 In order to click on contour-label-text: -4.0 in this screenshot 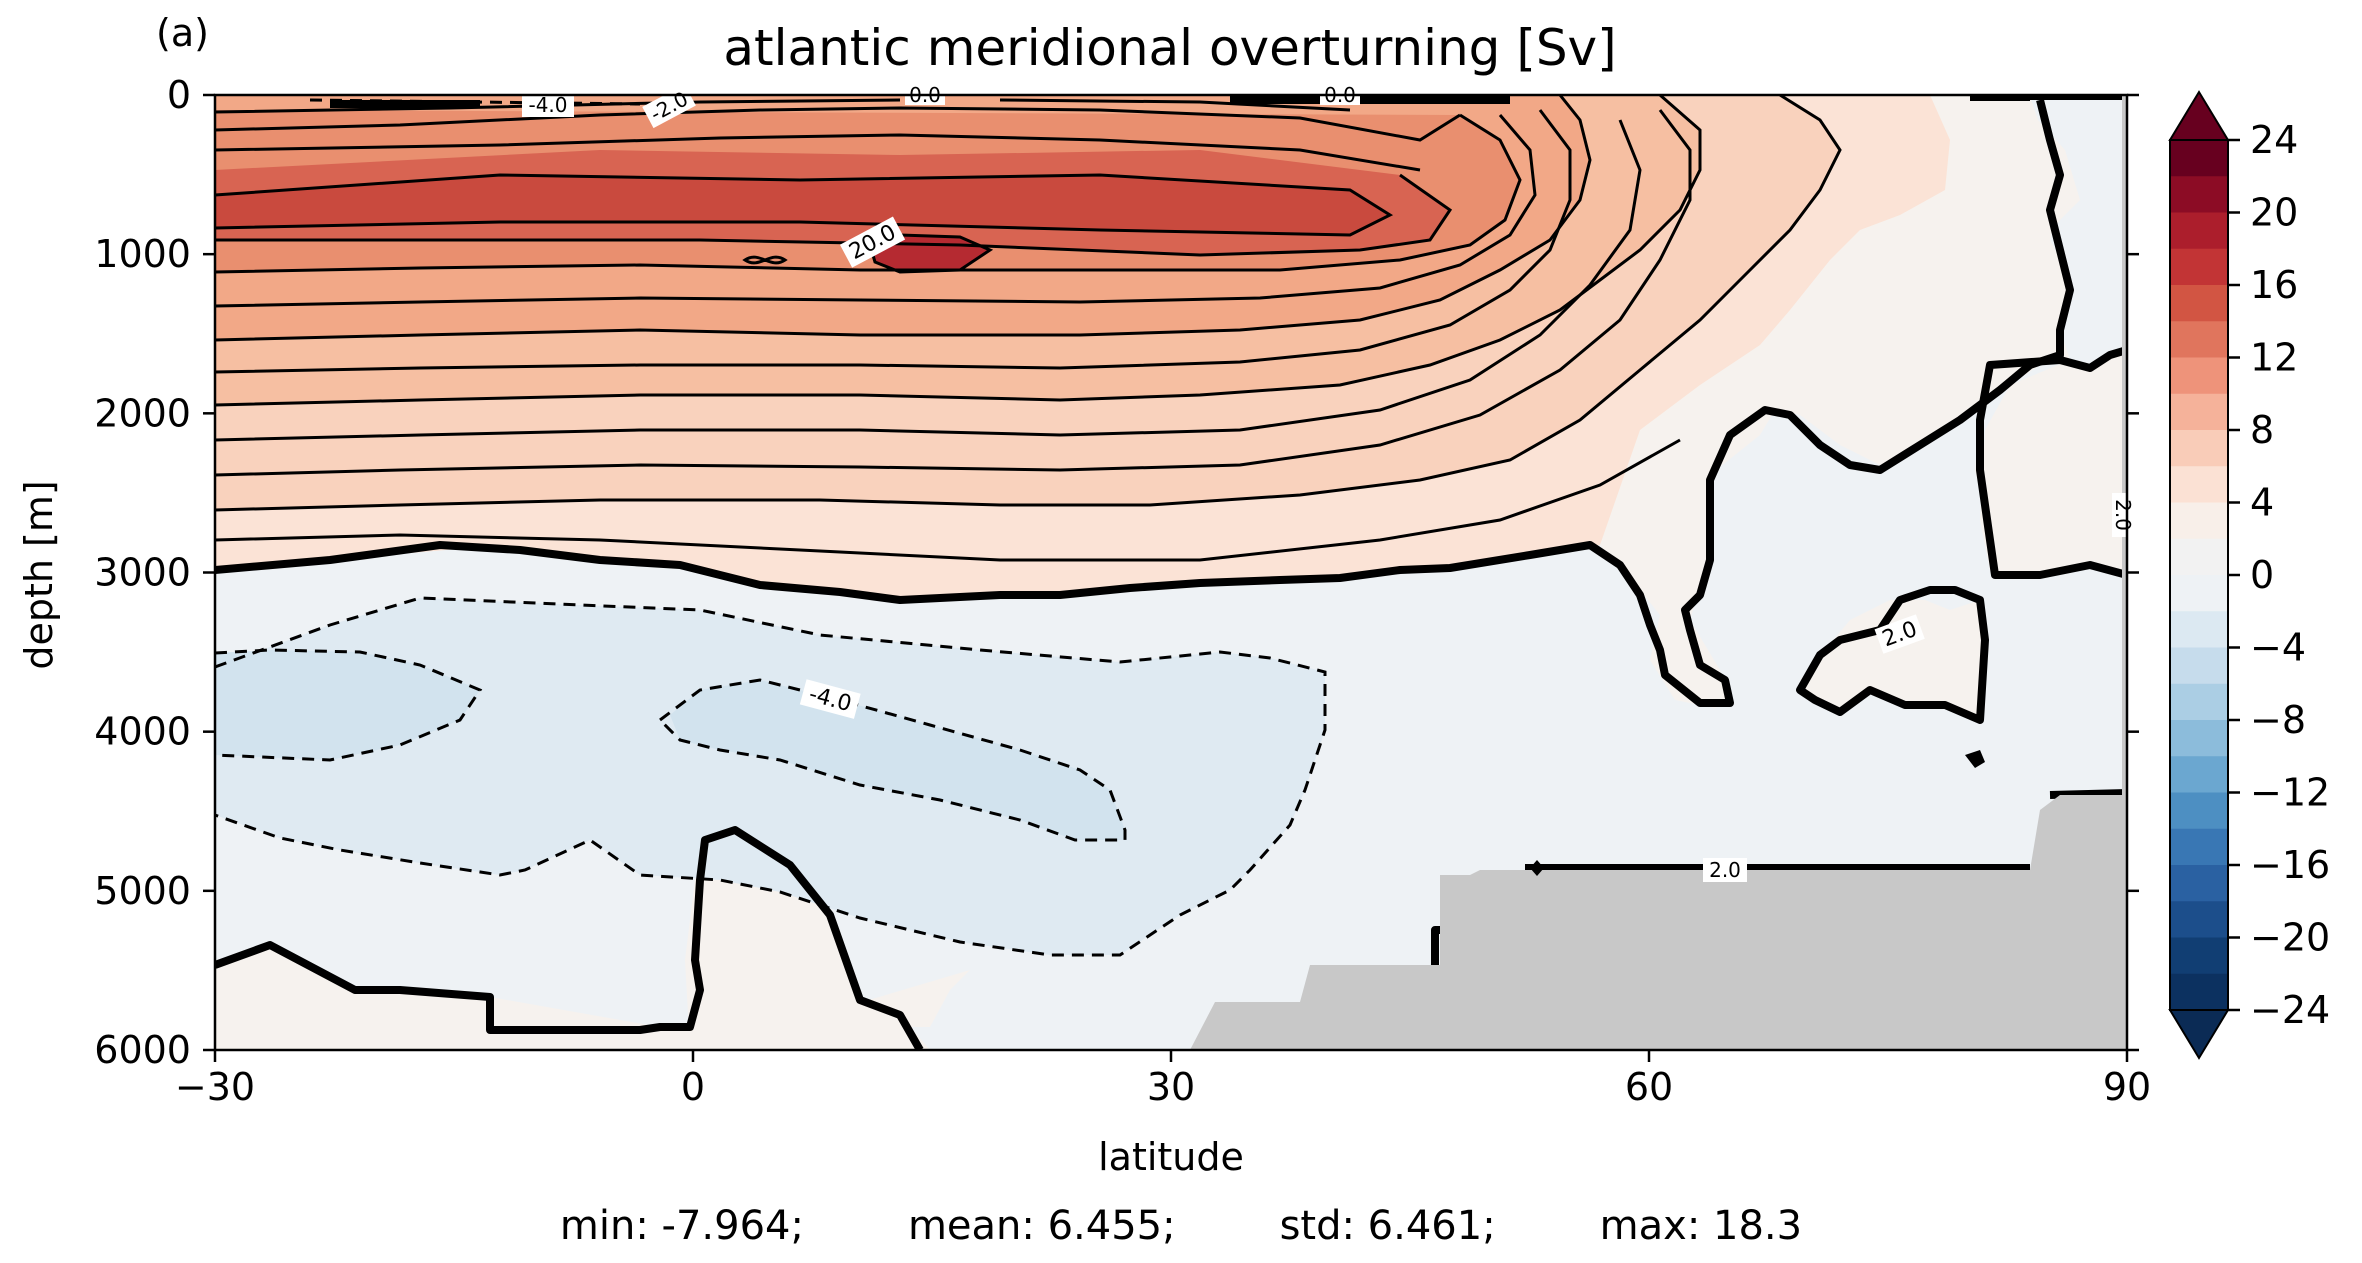, I will do `click(547, 105)`.